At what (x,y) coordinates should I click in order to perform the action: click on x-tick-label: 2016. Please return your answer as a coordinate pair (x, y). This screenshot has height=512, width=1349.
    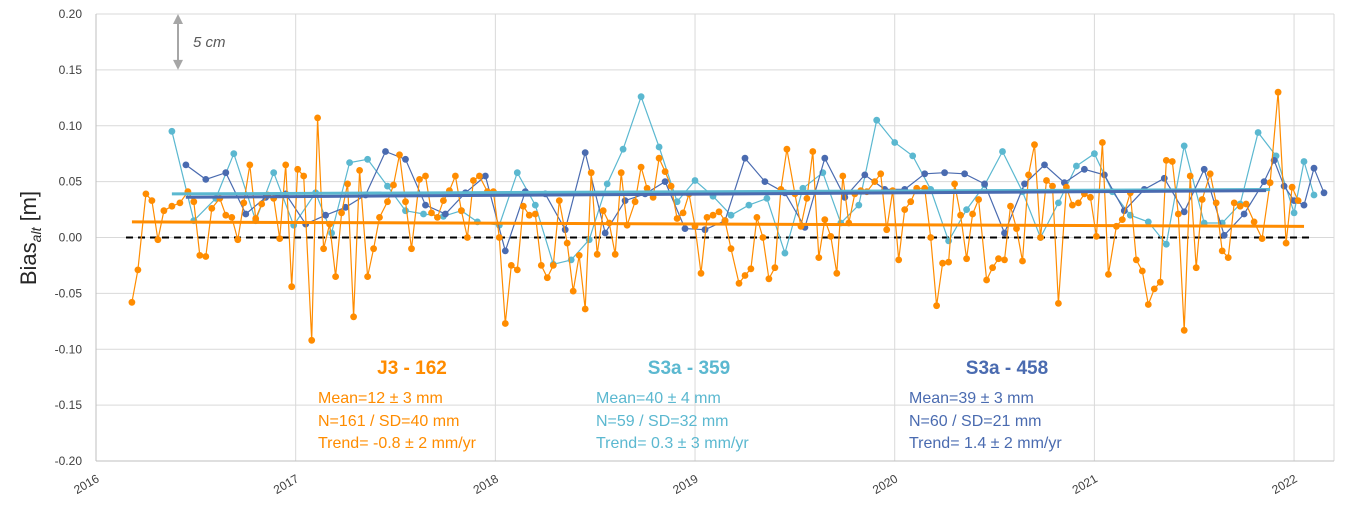
    Looking at the image, I should click on (86, 484).